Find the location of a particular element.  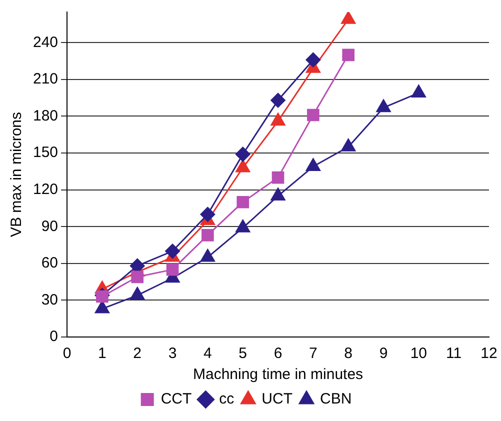

x-tick-label: 10 is located at coordinates (419, 353).